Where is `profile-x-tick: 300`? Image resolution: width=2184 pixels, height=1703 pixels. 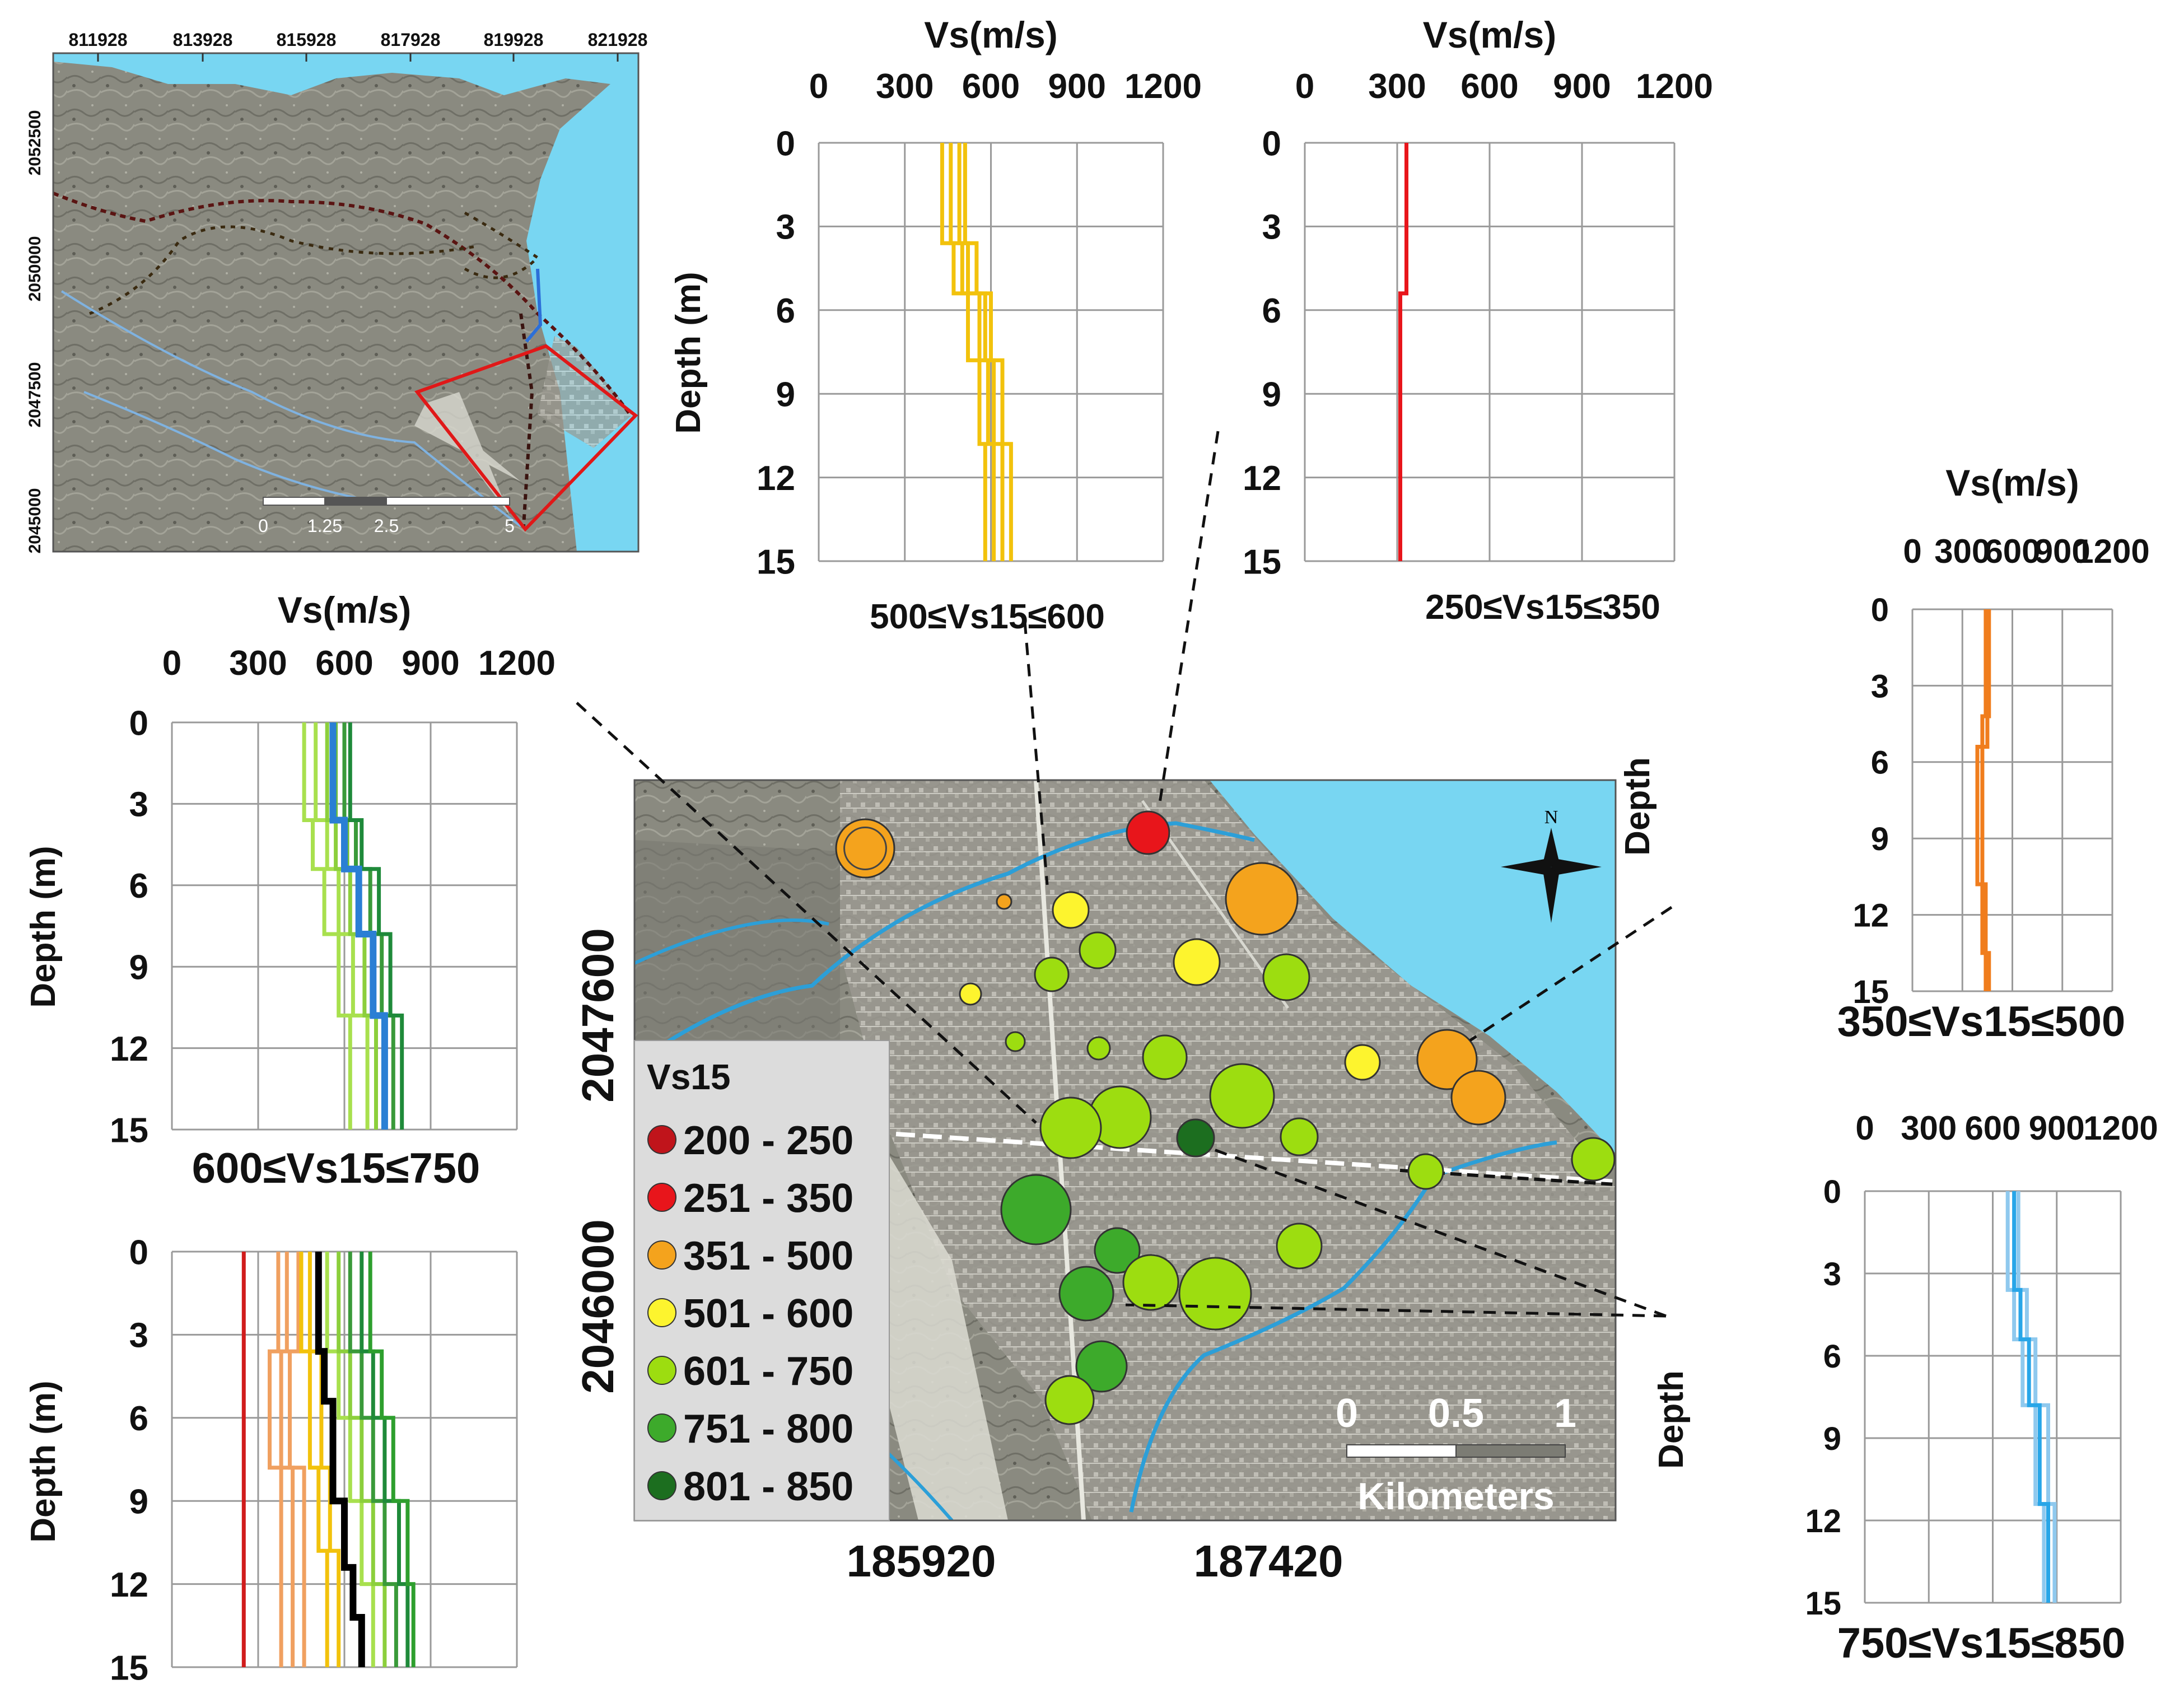 profile-x-tick: 300 is located at coordinates (905, 86).